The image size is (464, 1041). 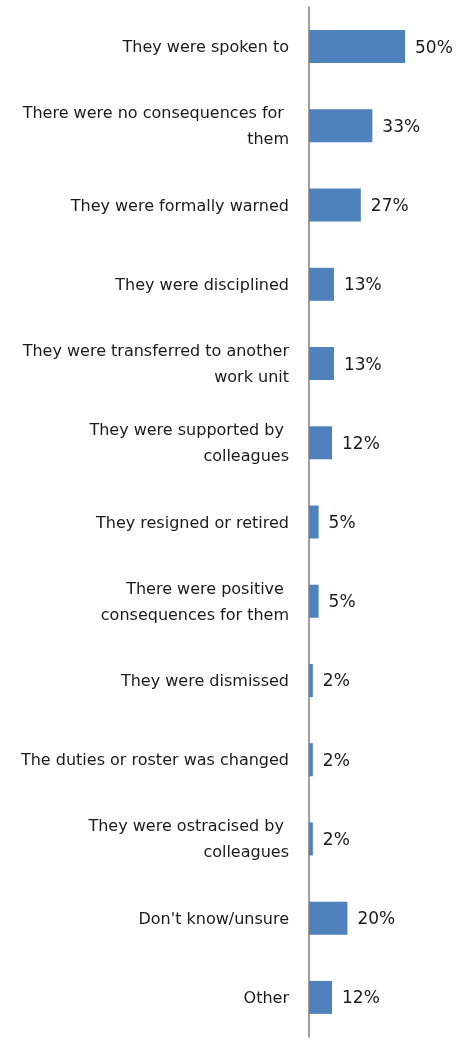 What do you see at coordinates (179, 205) in the screenshot?
I see `y-tick-label: They were formally warned` at bounding box center [179, 205].